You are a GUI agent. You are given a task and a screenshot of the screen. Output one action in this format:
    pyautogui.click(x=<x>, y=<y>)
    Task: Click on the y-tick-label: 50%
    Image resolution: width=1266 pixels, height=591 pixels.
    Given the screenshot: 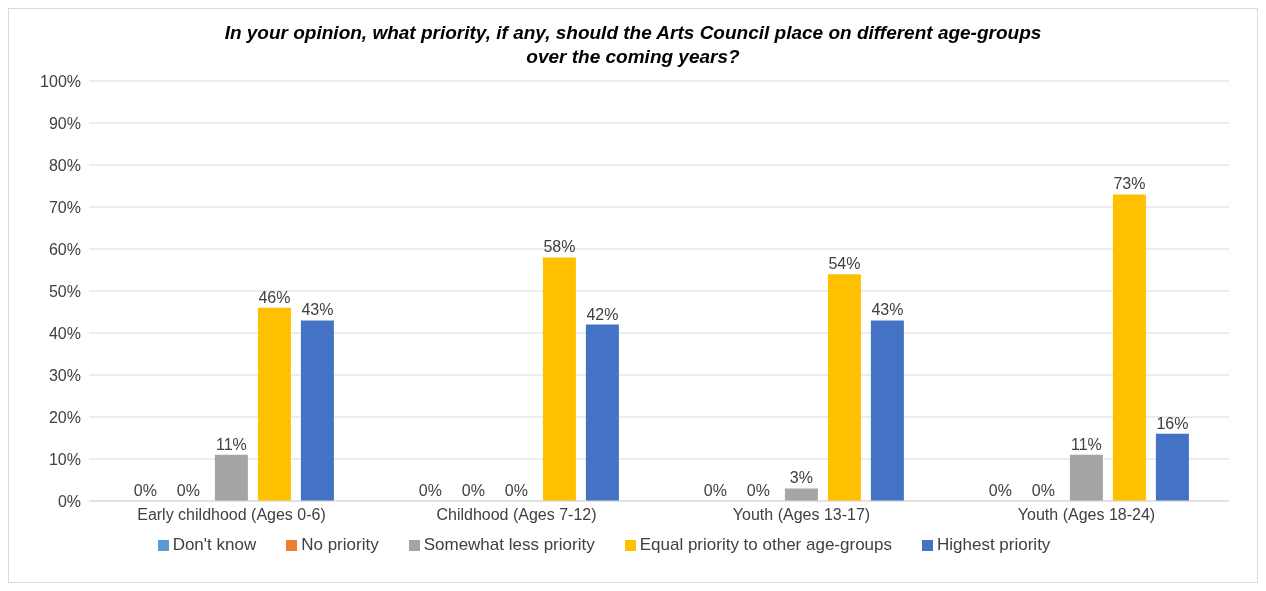 What is the action you would take?
    pyautogui.click(x=64, y=291)
    